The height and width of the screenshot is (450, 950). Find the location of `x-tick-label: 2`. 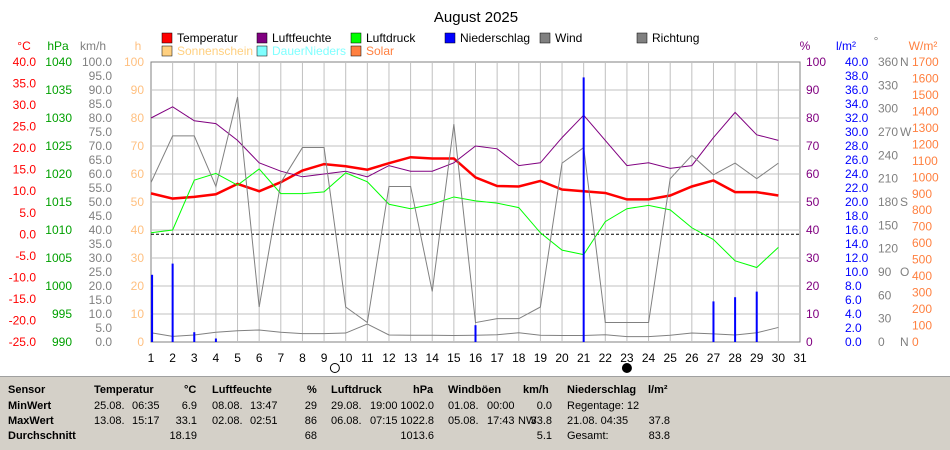

x-tick-label: 2 is located at coordinates (172, 358).